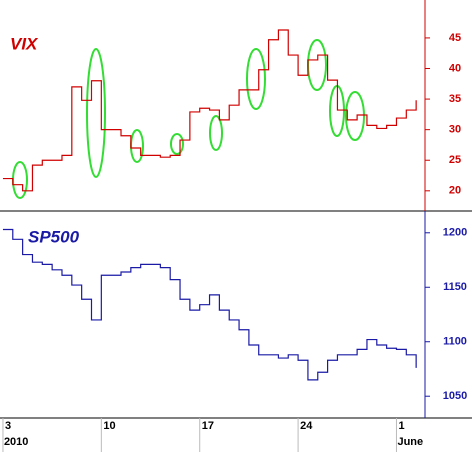 This screenshot has width=472, height=452. Describe the element at coordinates (54, 236) in the screenshot. I see `chart-title: SP500` at that location.